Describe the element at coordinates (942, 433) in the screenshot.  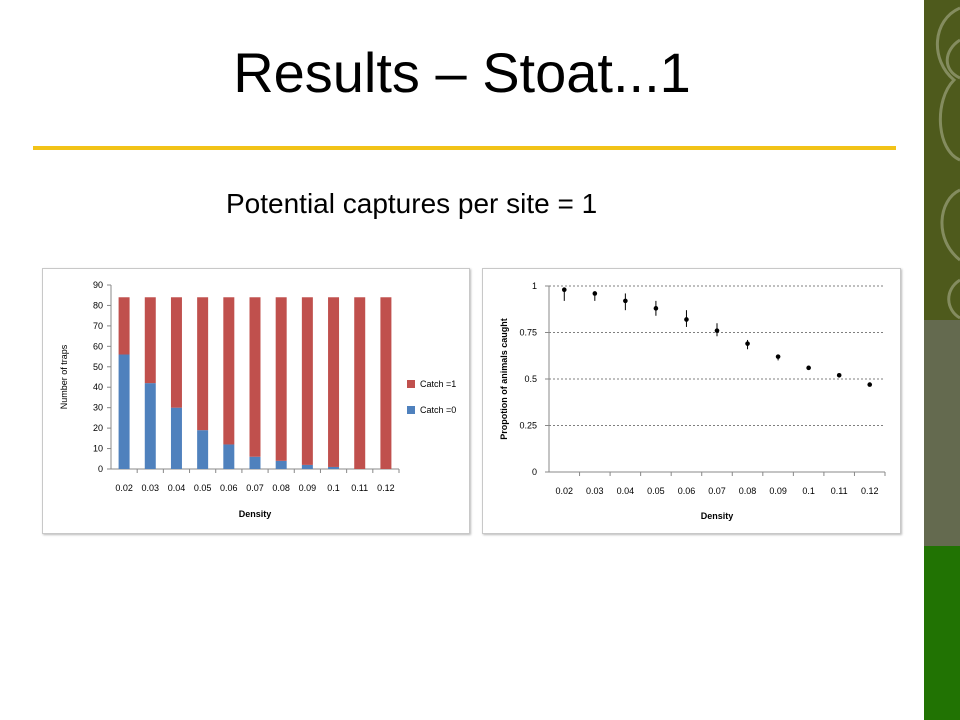
I see `sidebar-middle-block` at that location.